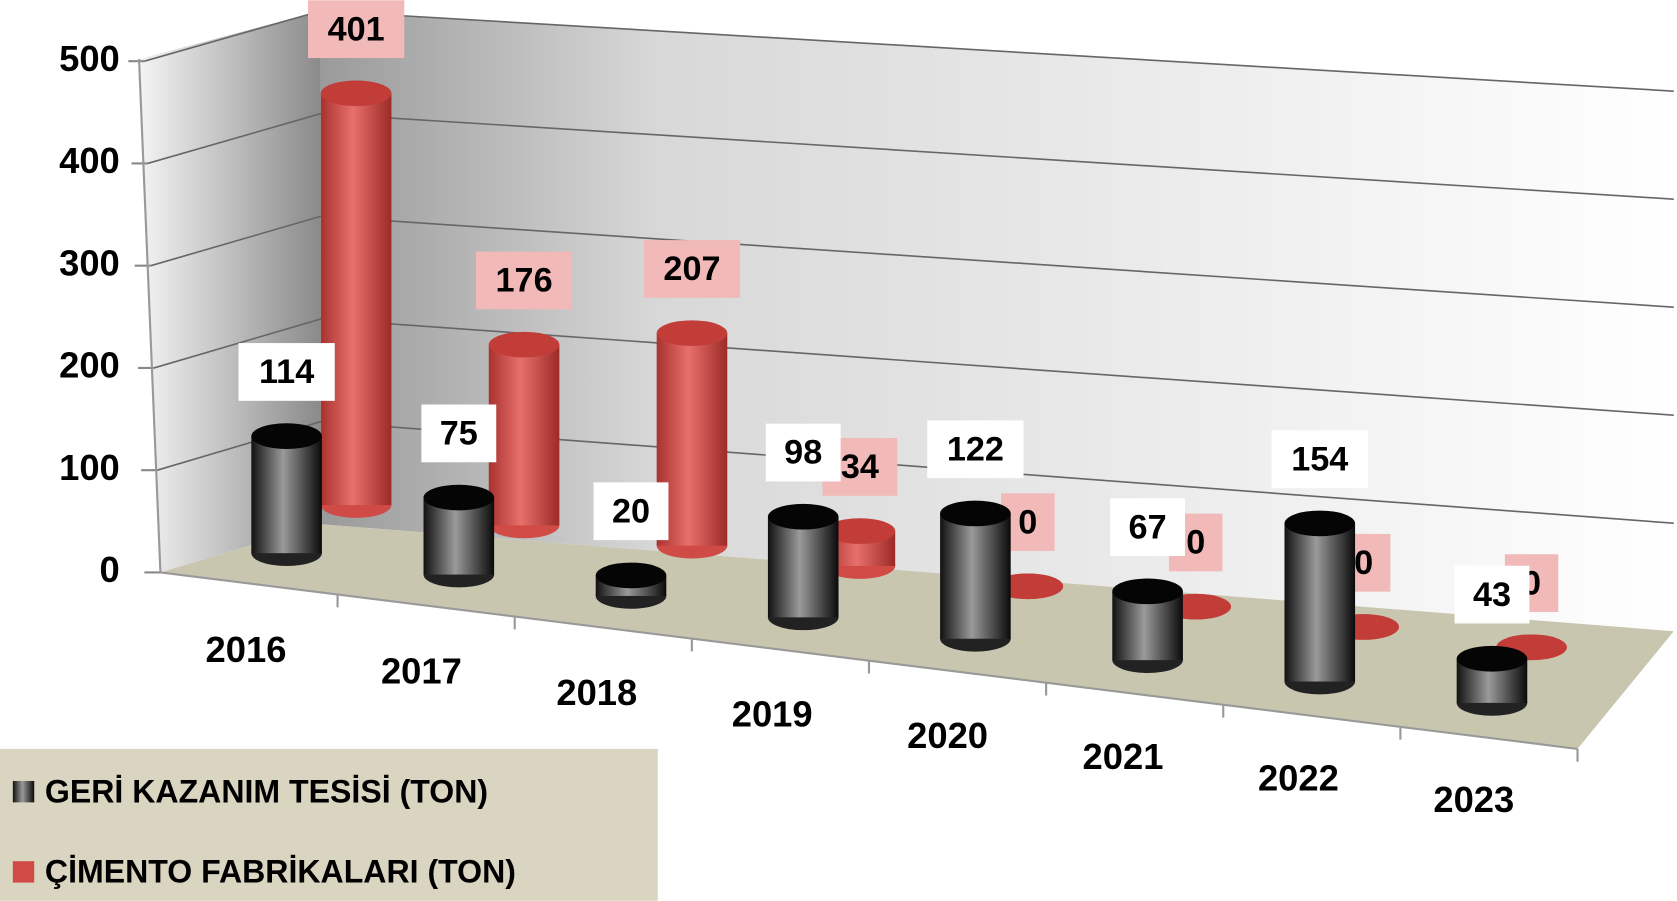  What do you see at coordinates (149, 316) in the screenshot?
I see `y-axis` at bounding box center [149, 316].